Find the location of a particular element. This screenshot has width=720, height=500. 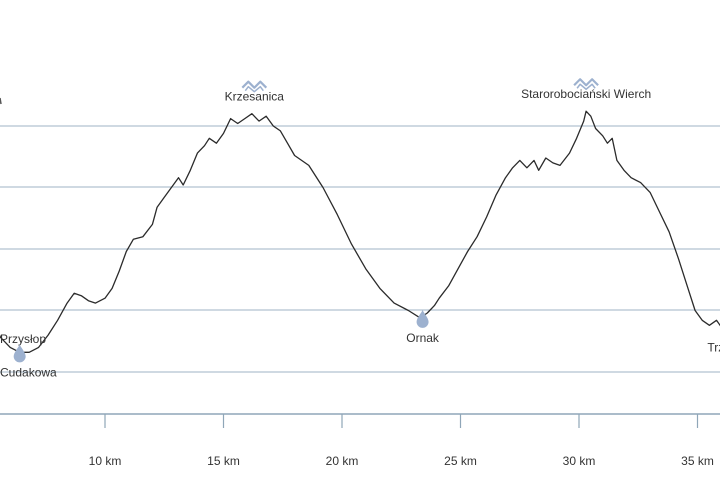

y-axis-arrow-mark is located at coordinates (1, 101).